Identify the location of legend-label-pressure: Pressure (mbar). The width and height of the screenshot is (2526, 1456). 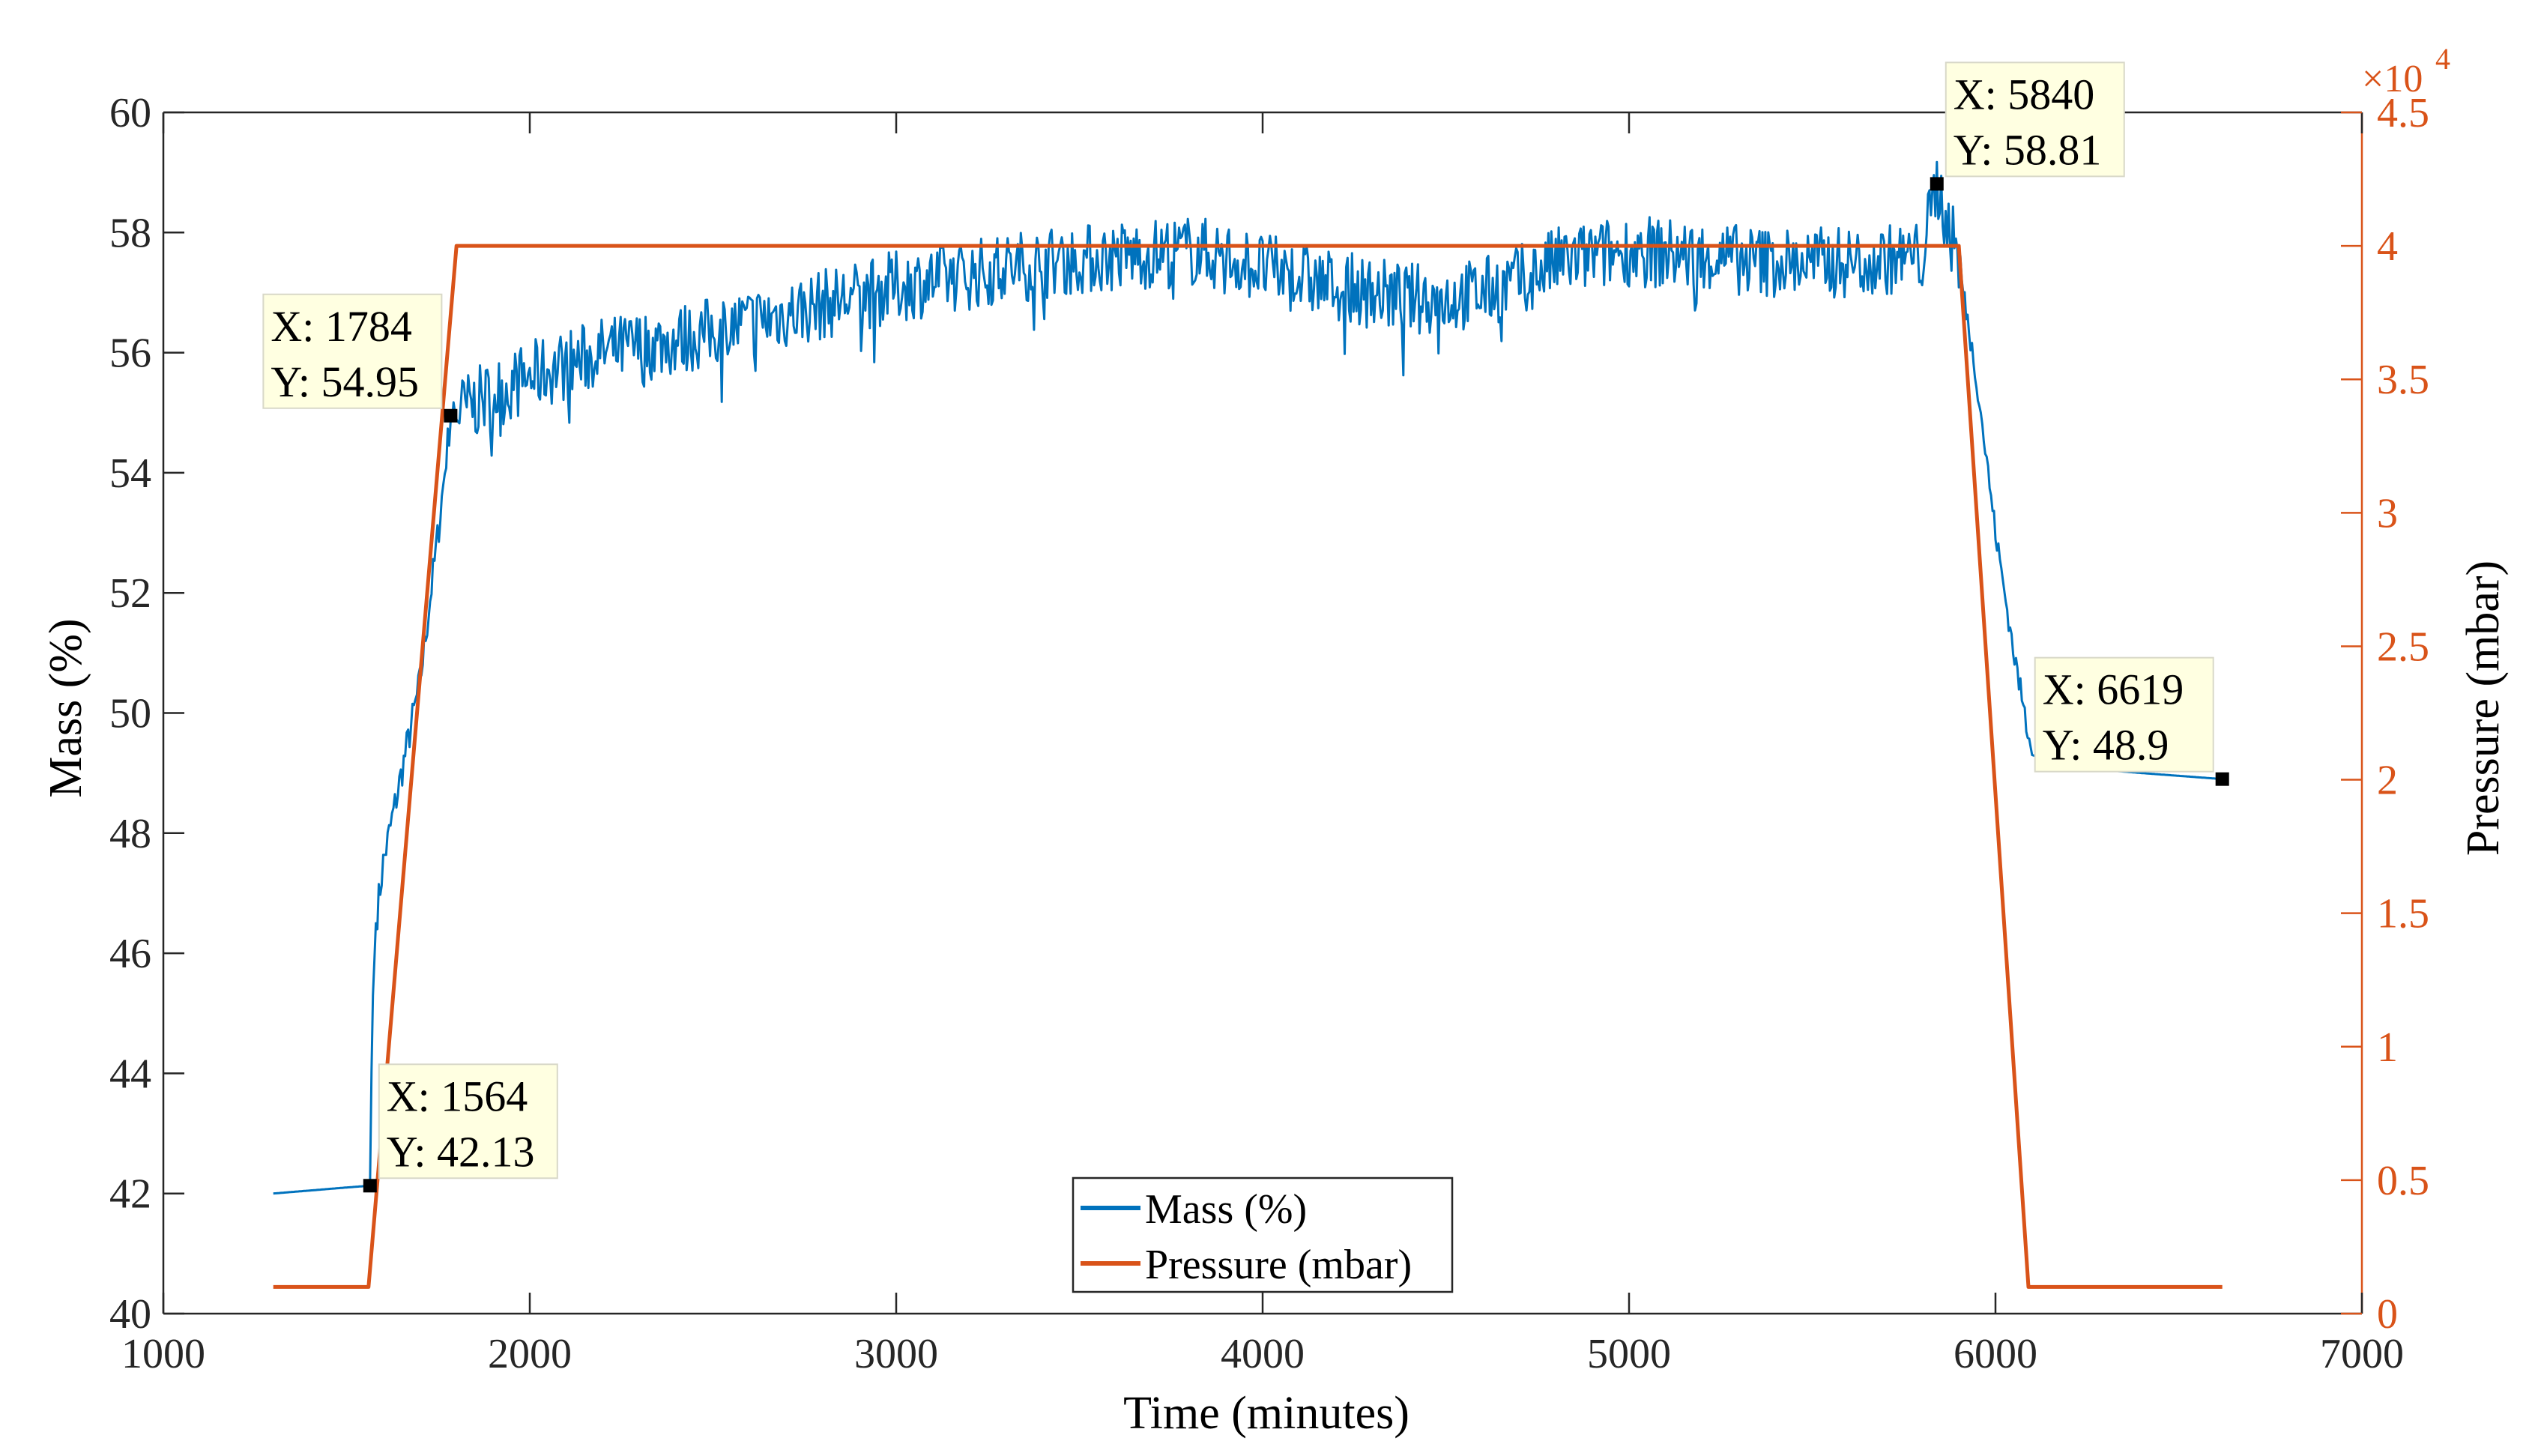
(1278, 1265).